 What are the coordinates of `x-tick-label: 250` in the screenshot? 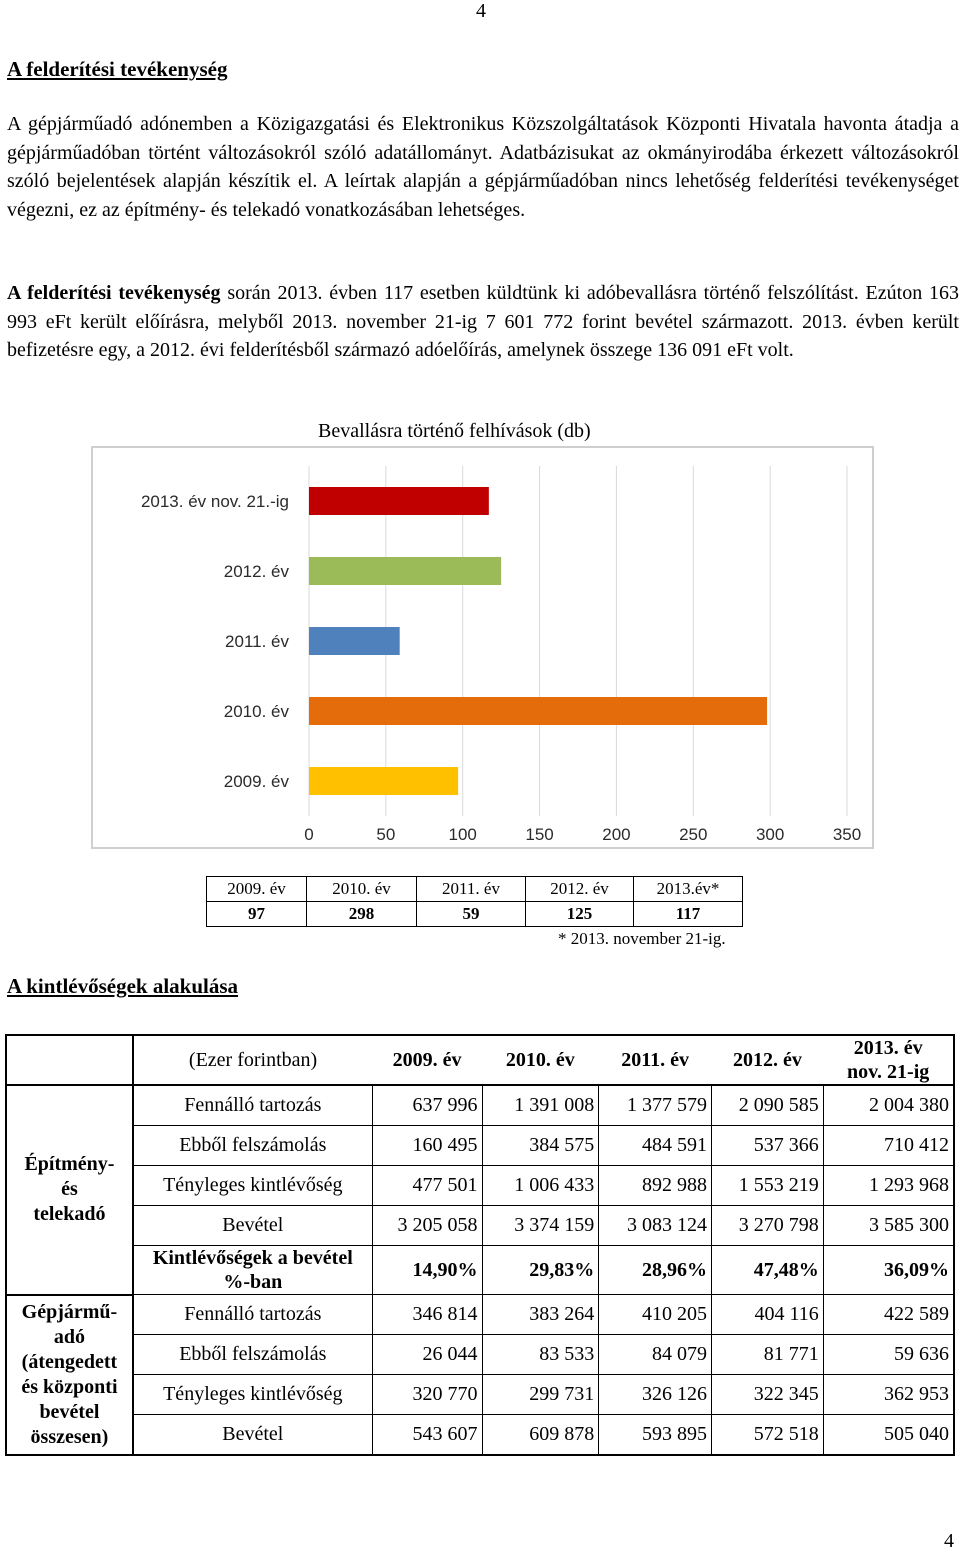 It's located at (693, 834).